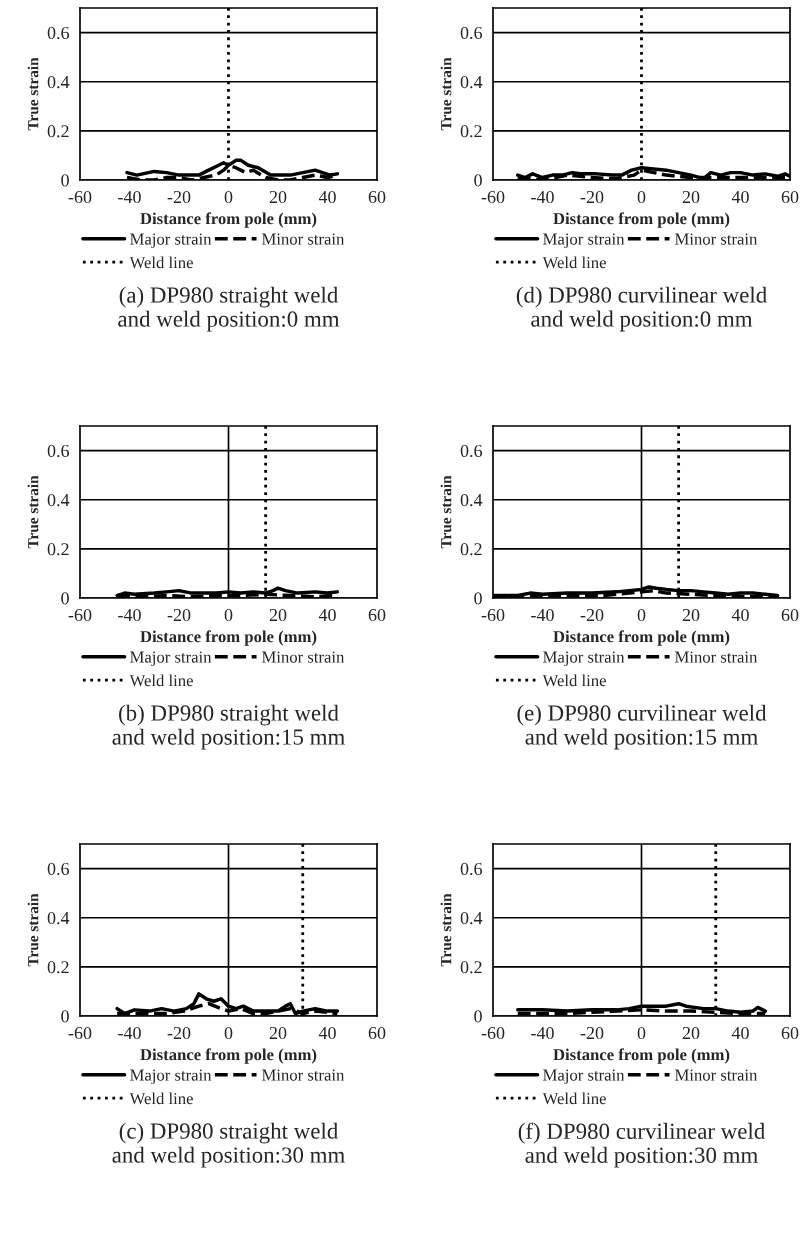  What do you see at coordinates (228, 1145) in the screenshot?
I see `text: (c) DP980 straight weld and weld position:30 mm` at bounding box center [228, 1145].